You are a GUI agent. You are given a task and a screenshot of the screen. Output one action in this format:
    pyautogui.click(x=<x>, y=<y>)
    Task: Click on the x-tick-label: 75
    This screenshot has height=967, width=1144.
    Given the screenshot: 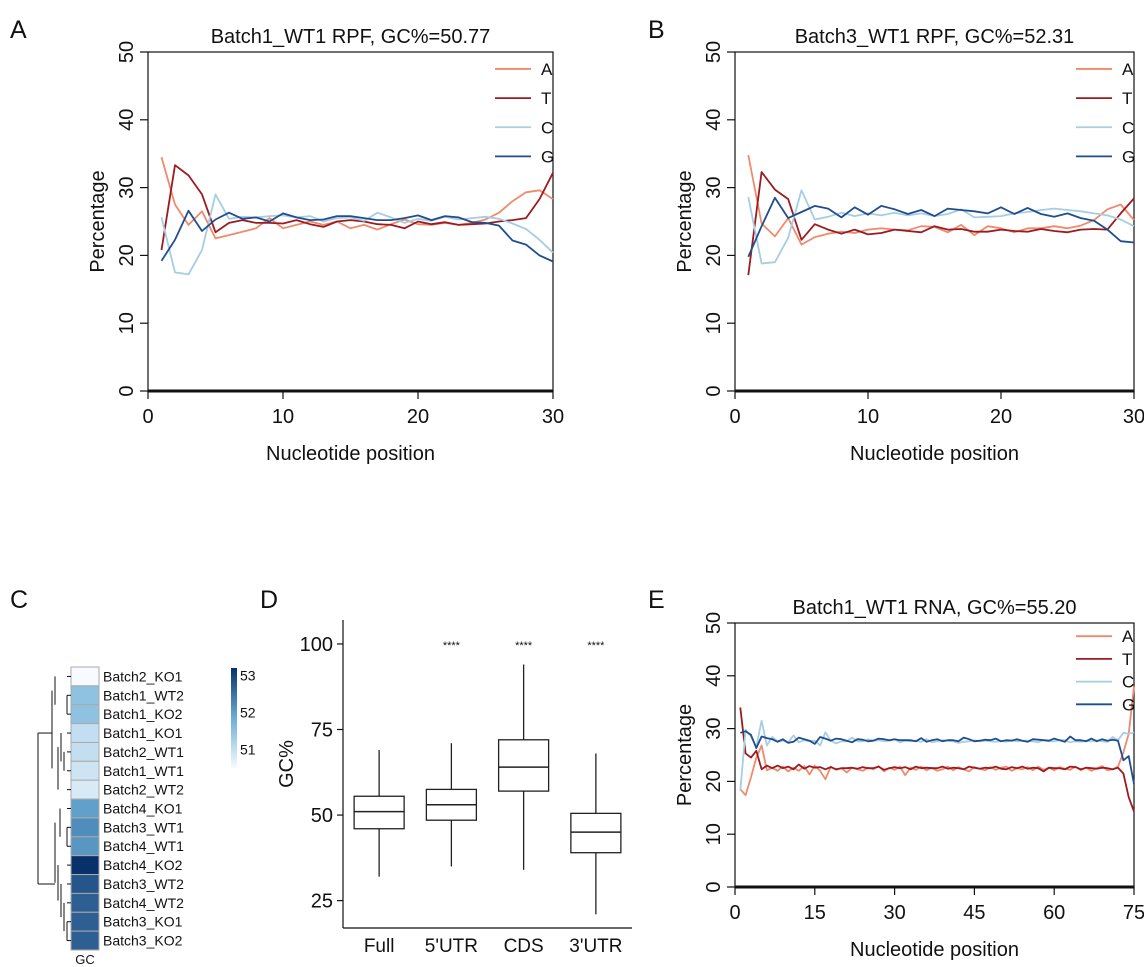 What is the action you would take?
    pyautogui.click(x=1133, y=913)
    